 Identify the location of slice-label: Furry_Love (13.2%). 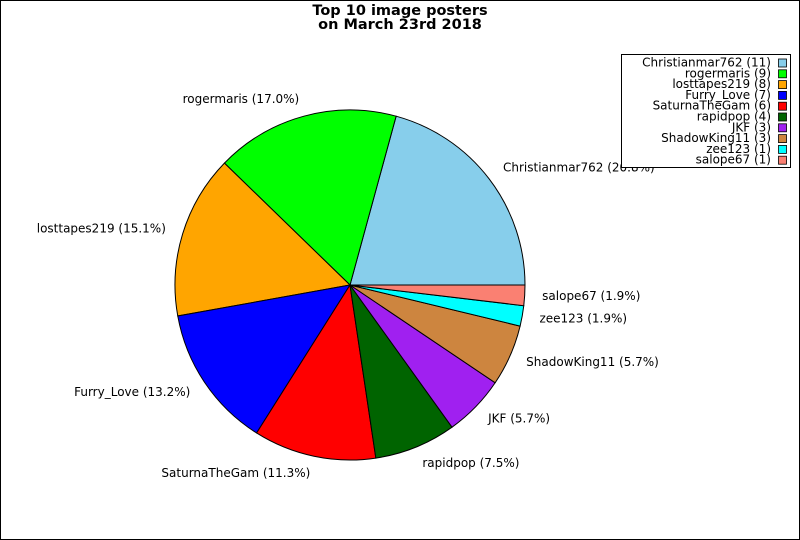
(132, 392).